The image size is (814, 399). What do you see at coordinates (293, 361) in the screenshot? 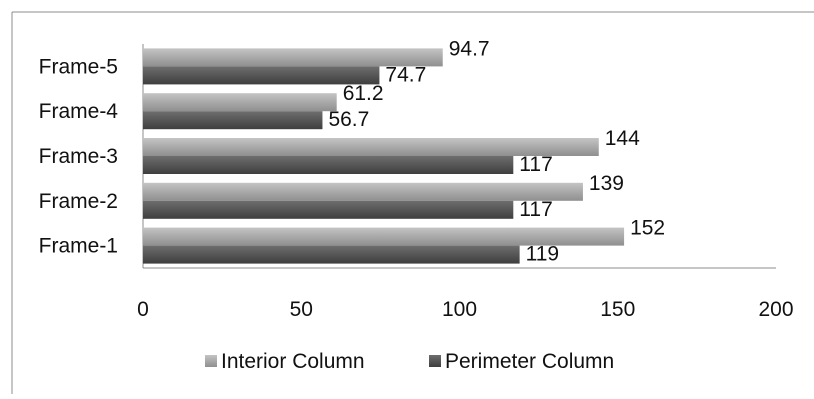
I see `legend-label-interior-column: Interior Column` at bounding box center [293, 361].